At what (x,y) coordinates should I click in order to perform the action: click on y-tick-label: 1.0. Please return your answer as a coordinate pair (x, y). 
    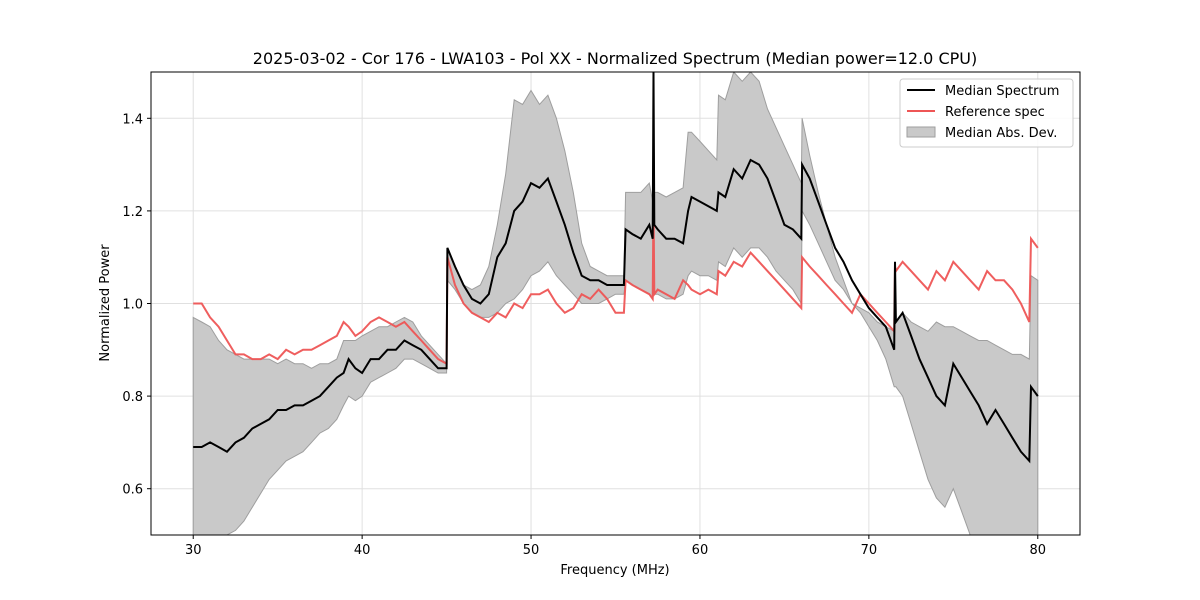
    Looking at the image, I should click on (132, 305).